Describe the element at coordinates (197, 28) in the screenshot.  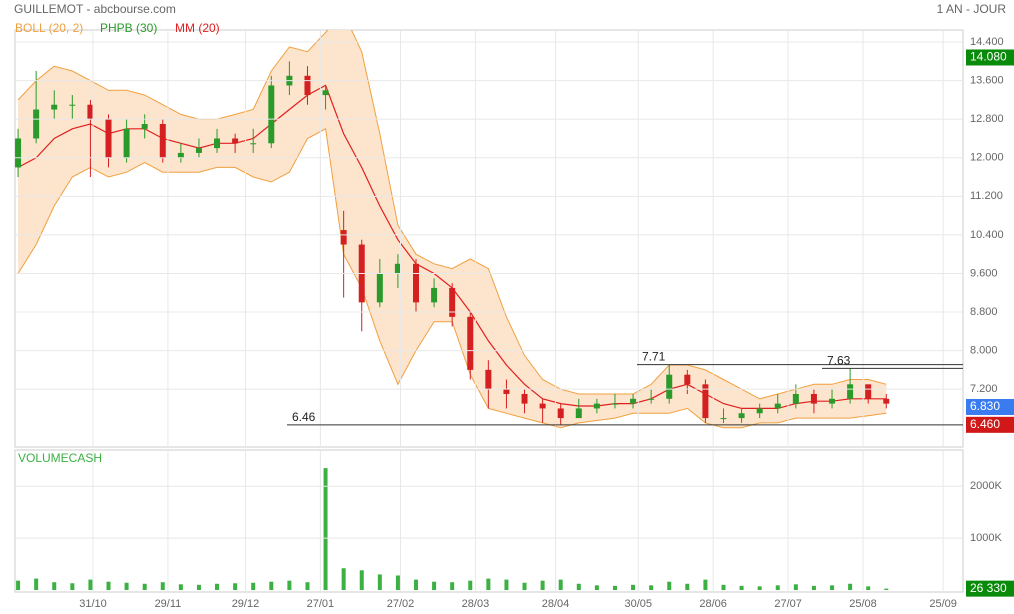
I see `legend-entry: MM (20)` at that location.